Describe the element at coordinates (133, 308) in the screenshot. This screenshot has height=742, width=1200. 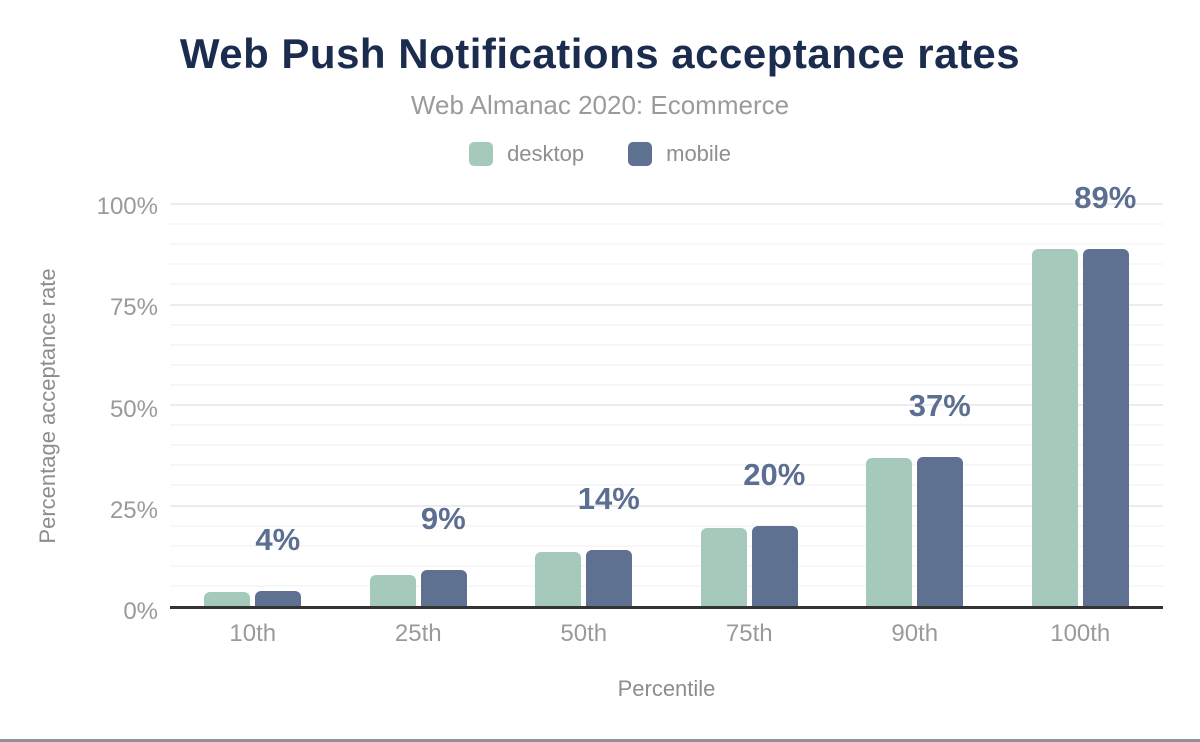
I see `y-tick-label: 75%` at that location.